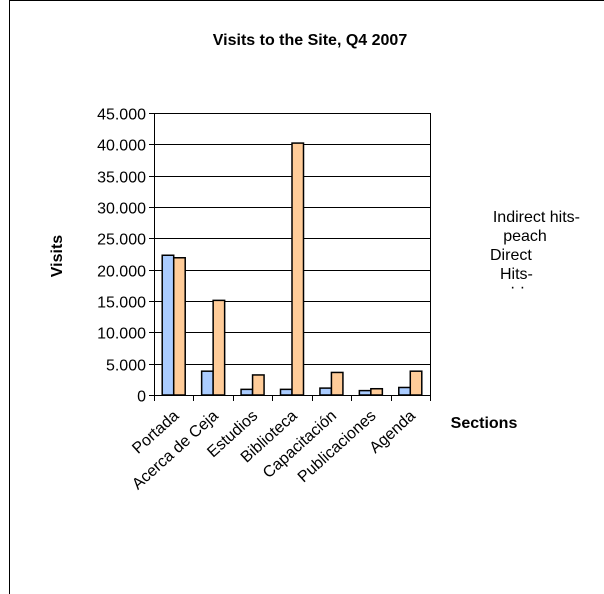  I want to click on y-tick-label: 10.000, so click(121, 334).